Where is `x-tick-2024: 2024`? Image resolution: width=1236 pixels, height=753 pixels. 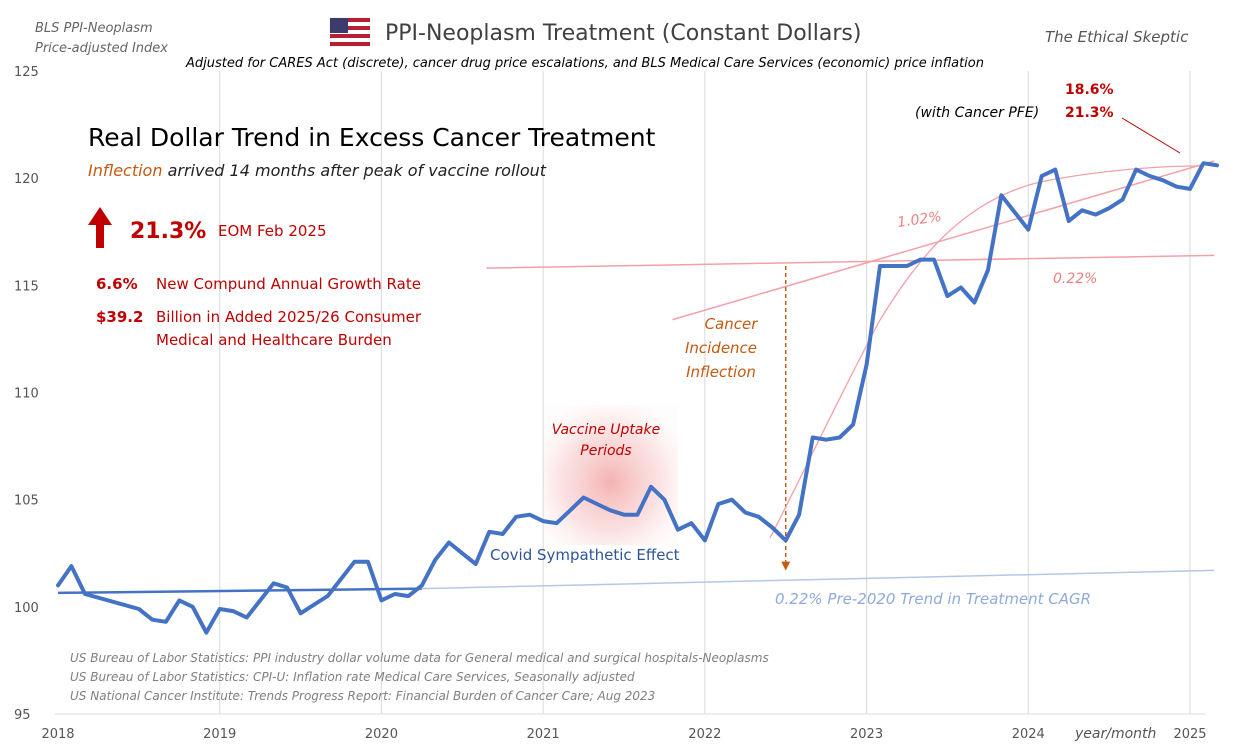
x-tick-2024: 2024 is located at coordinates (1028, 734).